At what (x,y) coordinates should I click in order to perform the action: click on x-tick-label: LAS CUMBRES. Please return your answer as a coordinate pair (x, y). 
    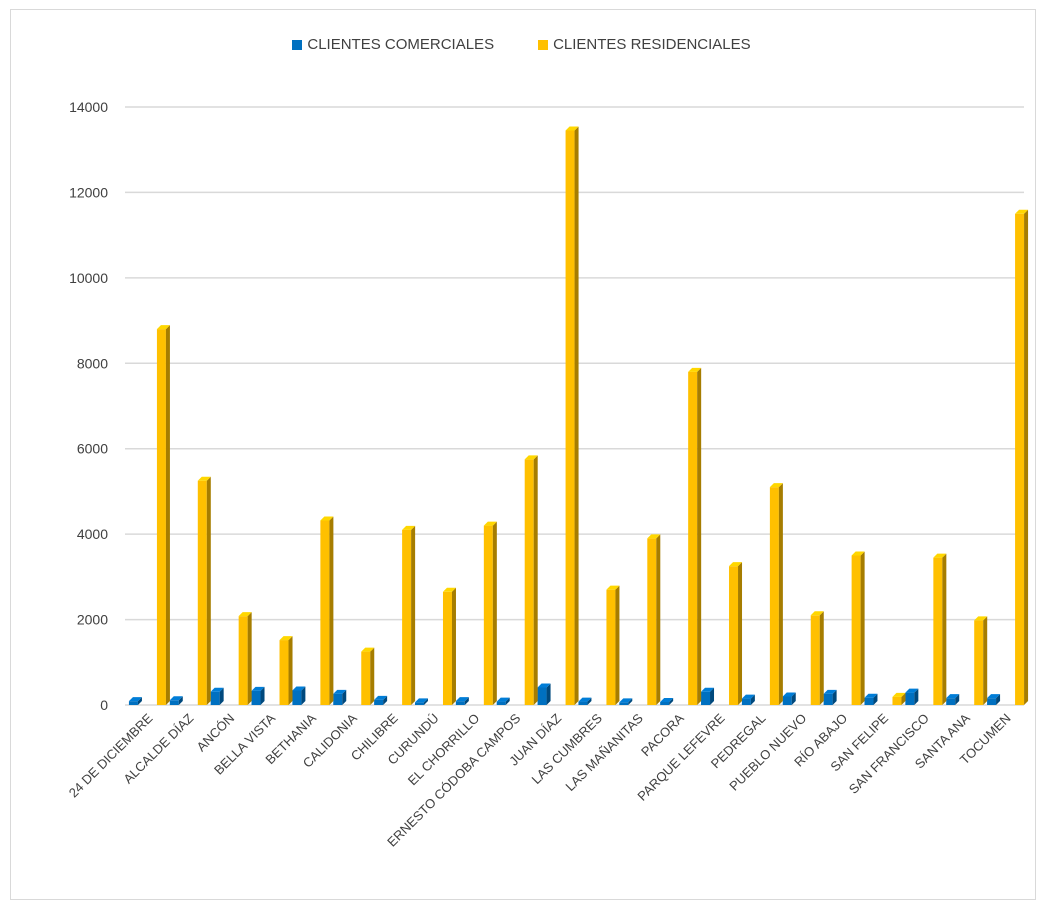
    Looking at the image, I should click on (567, 748).